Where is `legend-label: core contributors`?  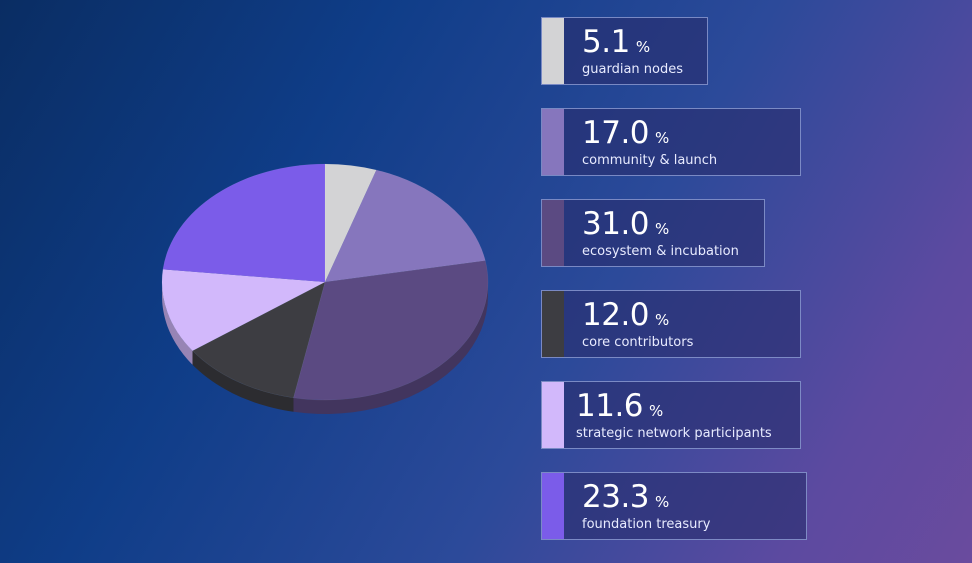
legend-label: core contributors is located at coordinates (638, 342).